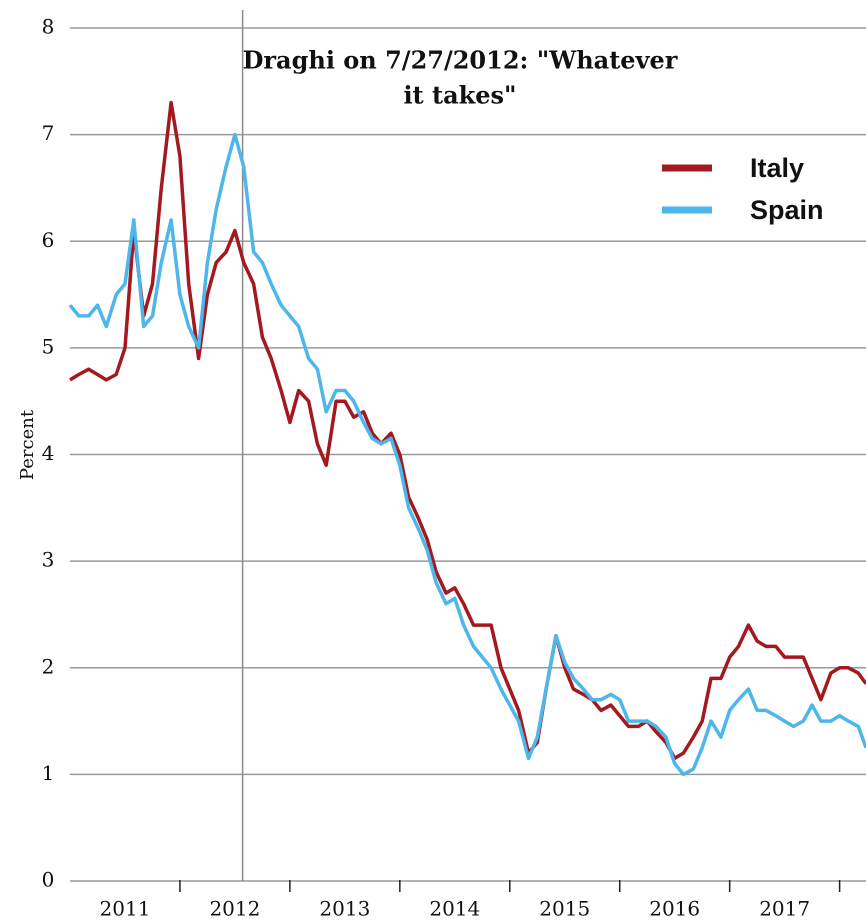 The height and width of the screenshot is (924, 866). Describe the element at coordinates (48, 880) in the screenshot. I see `y-tick-label: 0` at that location.